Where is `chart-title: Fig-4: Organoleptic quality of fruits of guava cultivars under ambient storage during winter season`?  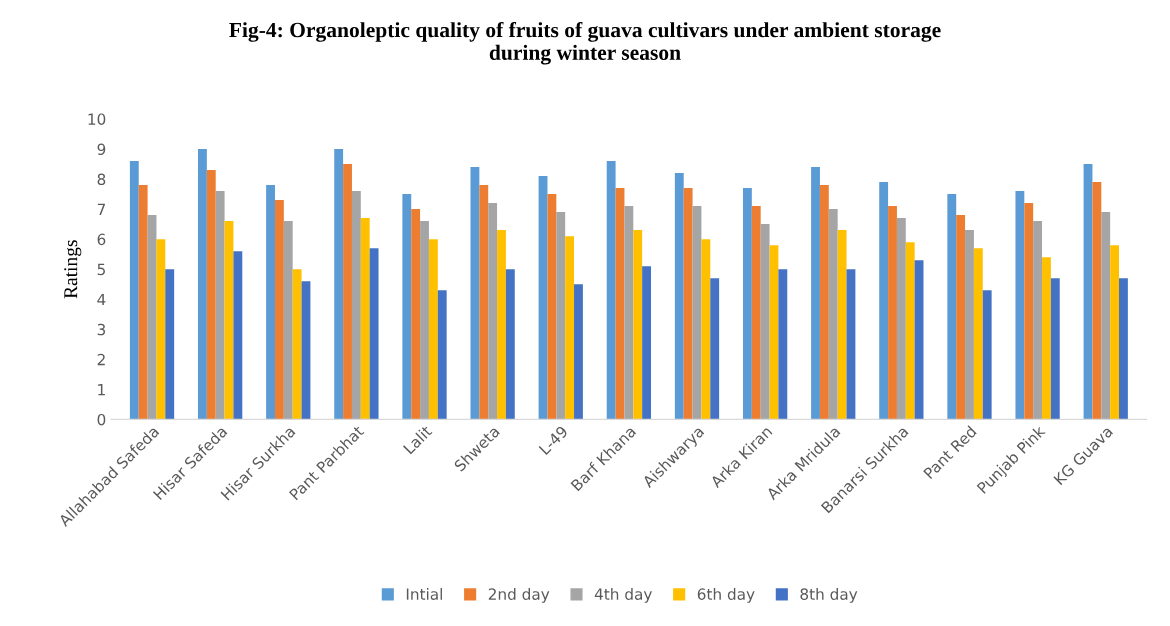 chart-title: Fig-4: Organoleptic quality of fruits of guava cultivars under ambient storage during winter season is located at coordinates (585, 43).